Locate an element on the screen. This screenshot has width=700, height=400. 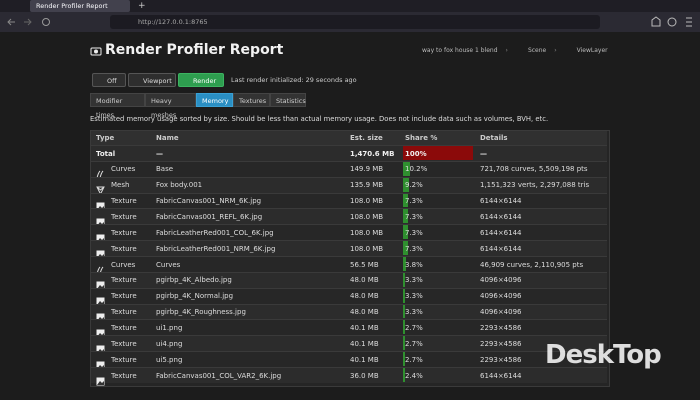
table-cell: pgirbp_4K_Normal.jpg is located at coordinates (195, 296).